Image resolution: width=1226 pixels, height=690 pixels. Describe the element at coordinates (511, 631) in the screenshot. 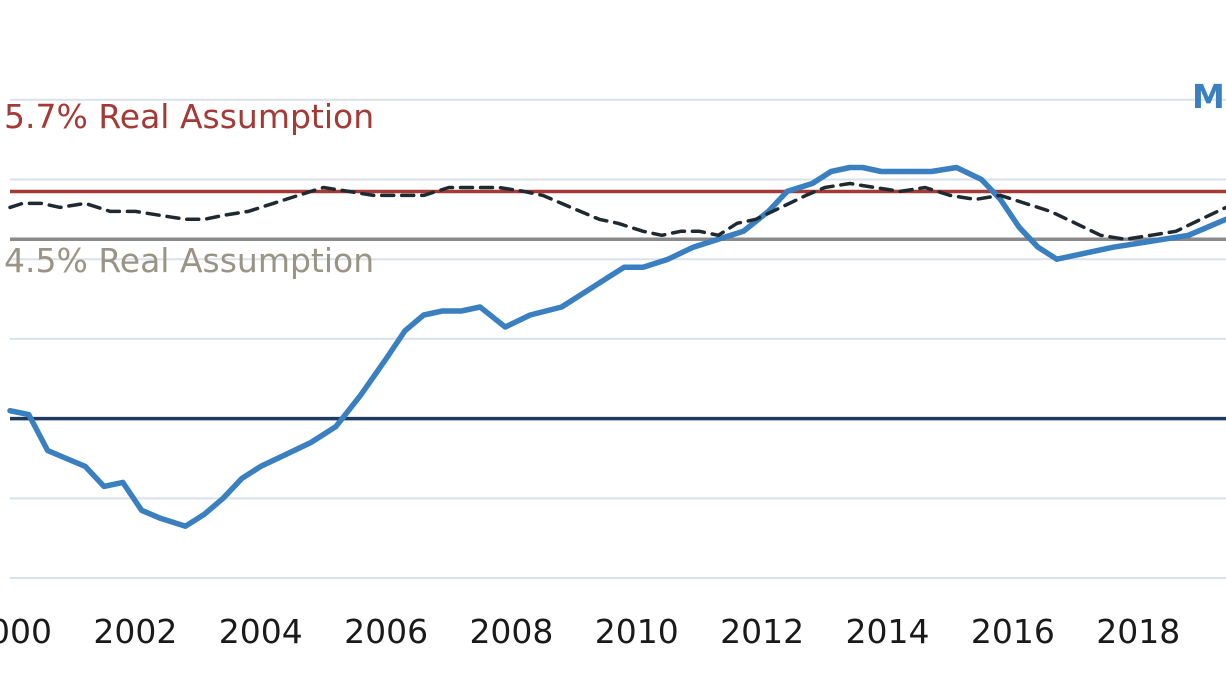

I see `x-tick-label-2008: 2008` at that location.